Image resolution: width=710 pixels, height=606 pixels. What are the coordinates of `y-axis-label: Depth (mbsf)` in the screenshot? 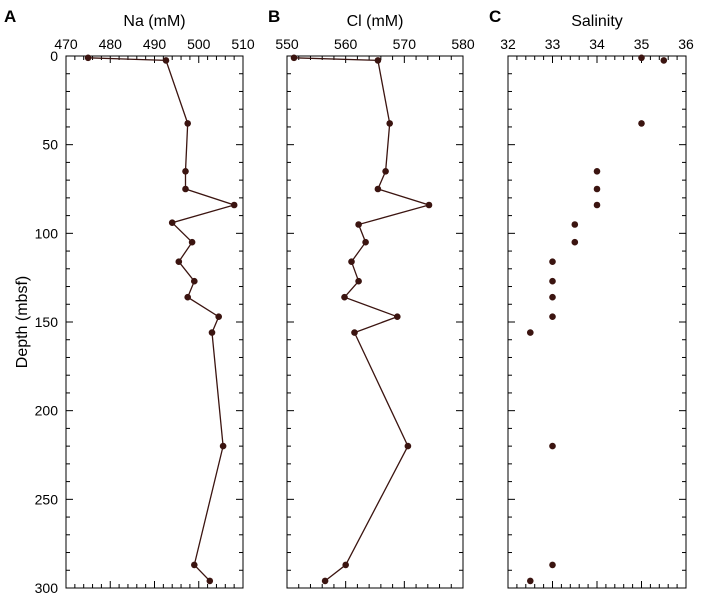 It's located at (22, 322).